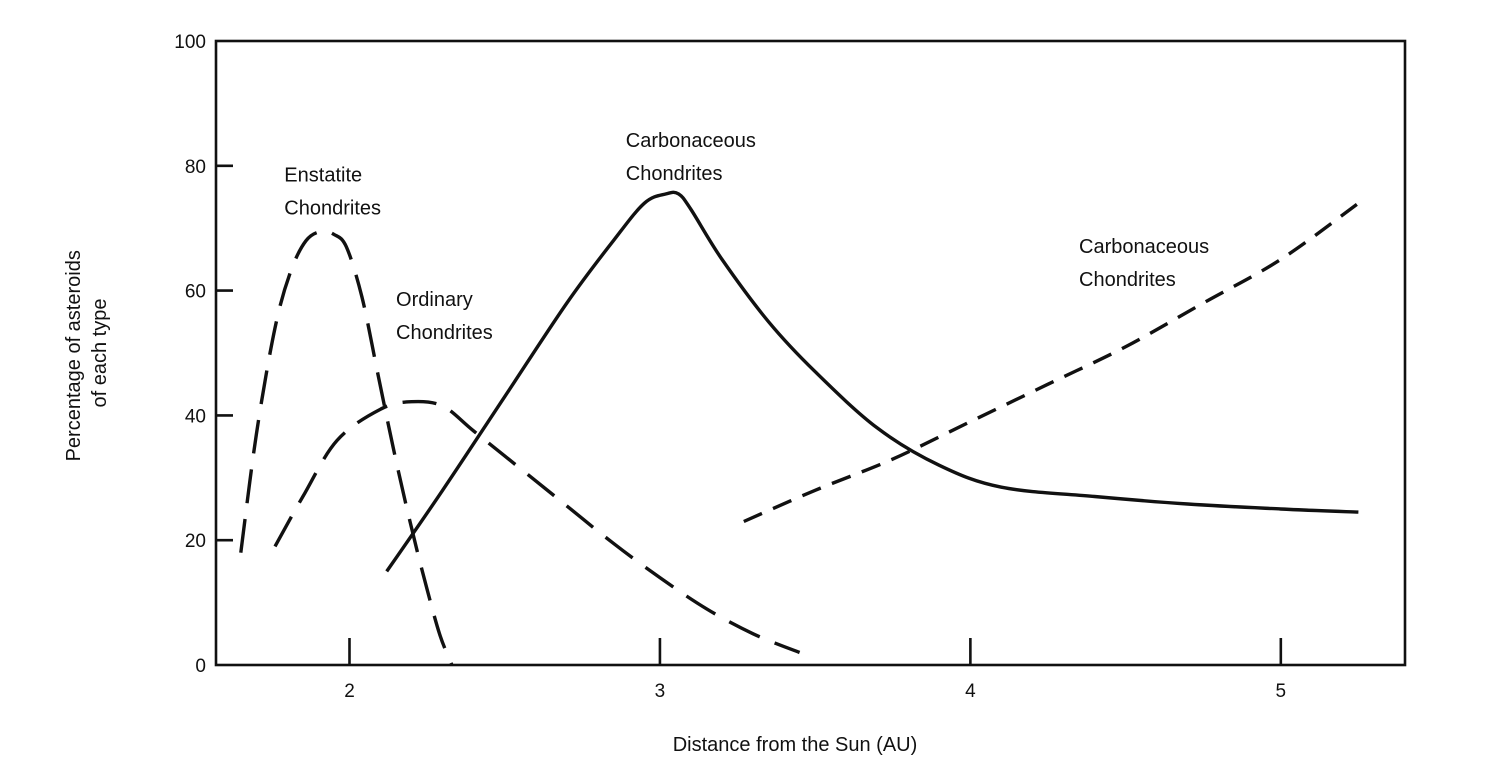 This screenshot has width=1500, height=780. I want to click on y-tick-label: 20, so click(195, 541).